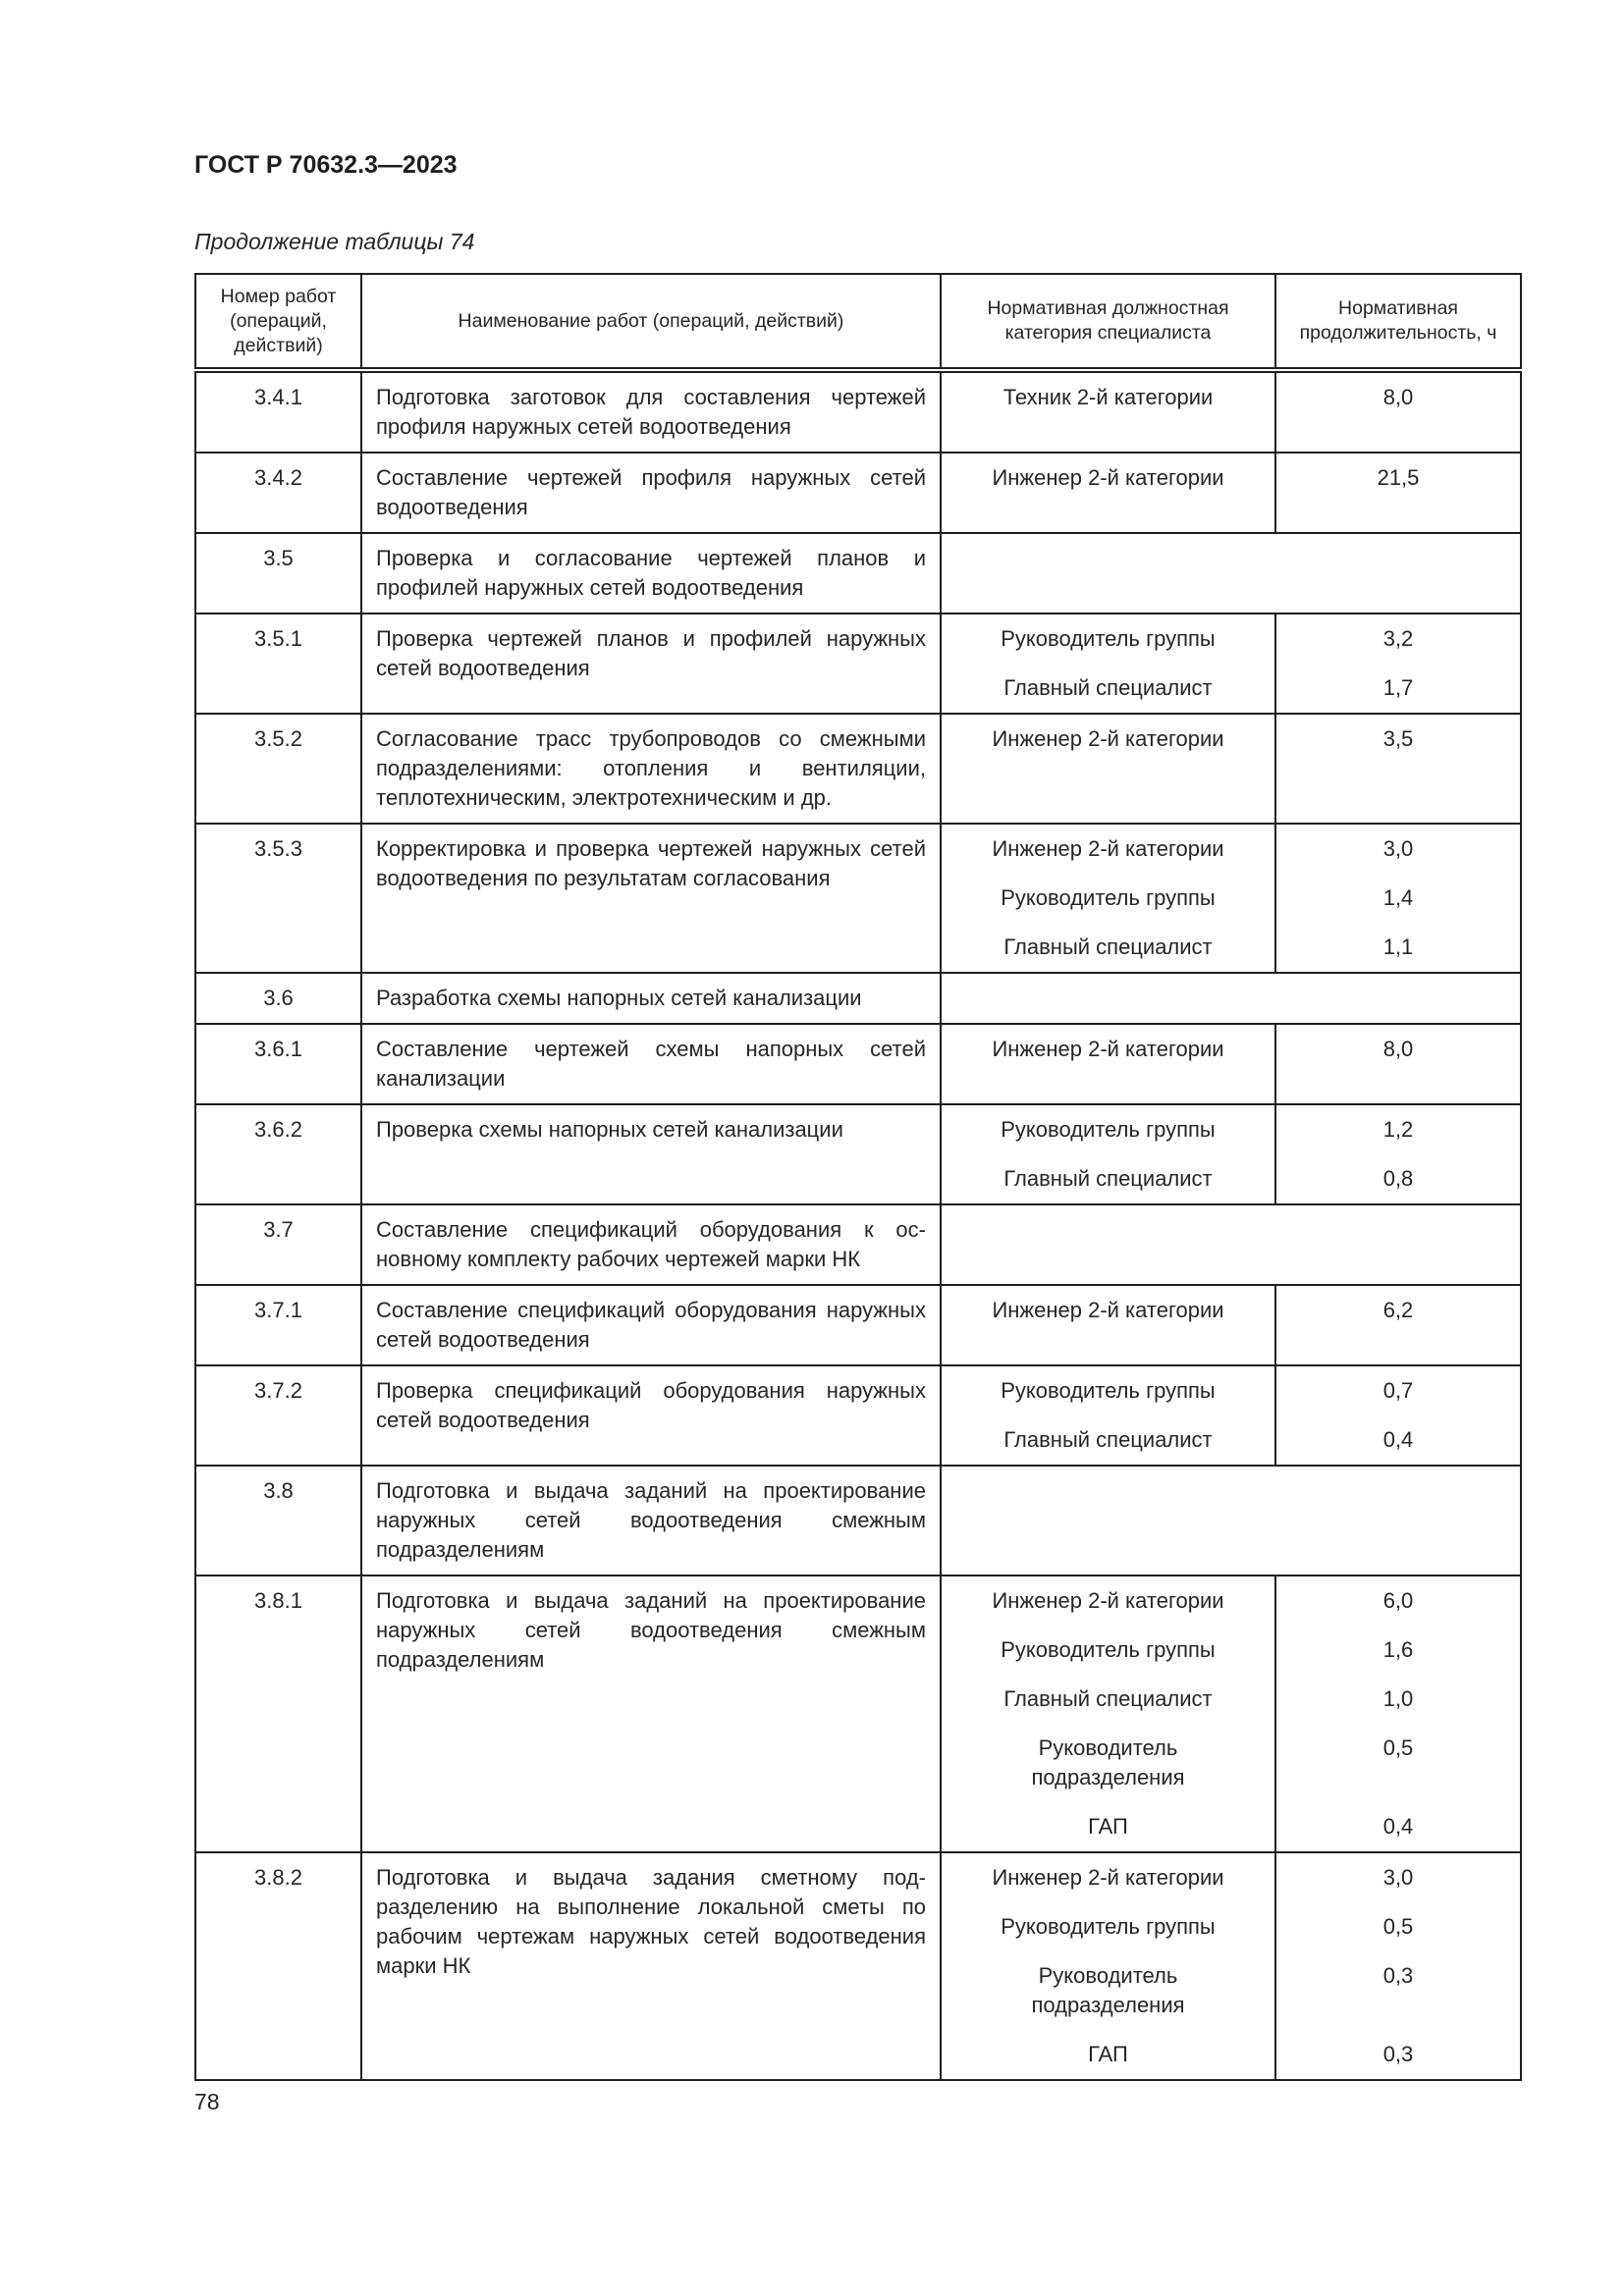 This screenshot has height=2296, width=1624. What do you see at coordinates (1398, 1827) in the screenshot?
I see `duration-hours: 0,4` at bounding box center [1398, 1827].